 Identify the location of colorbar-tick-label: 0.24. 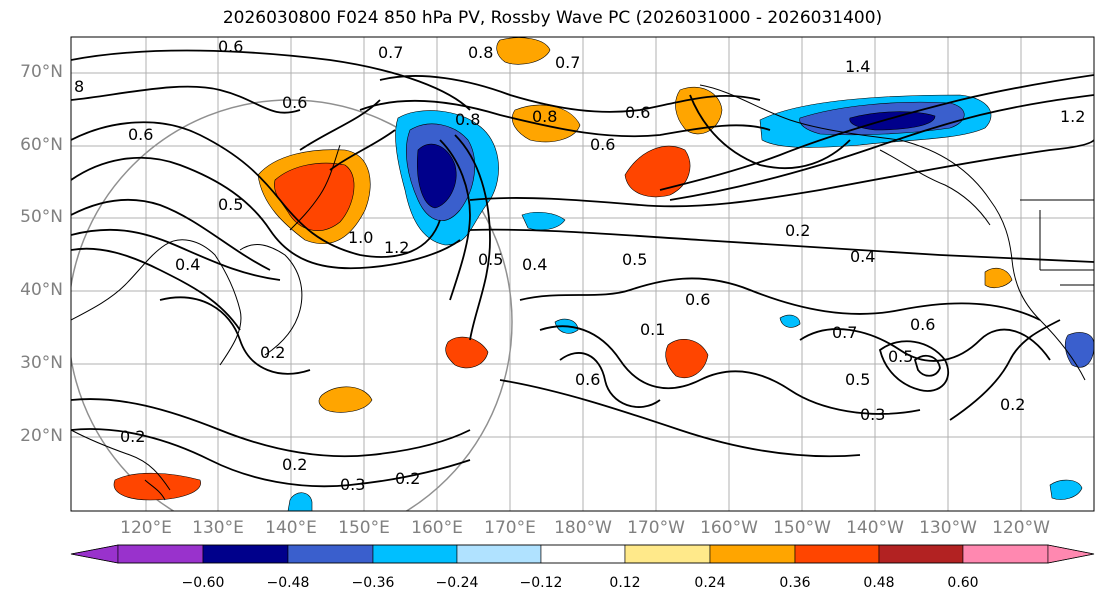
(710, 583).